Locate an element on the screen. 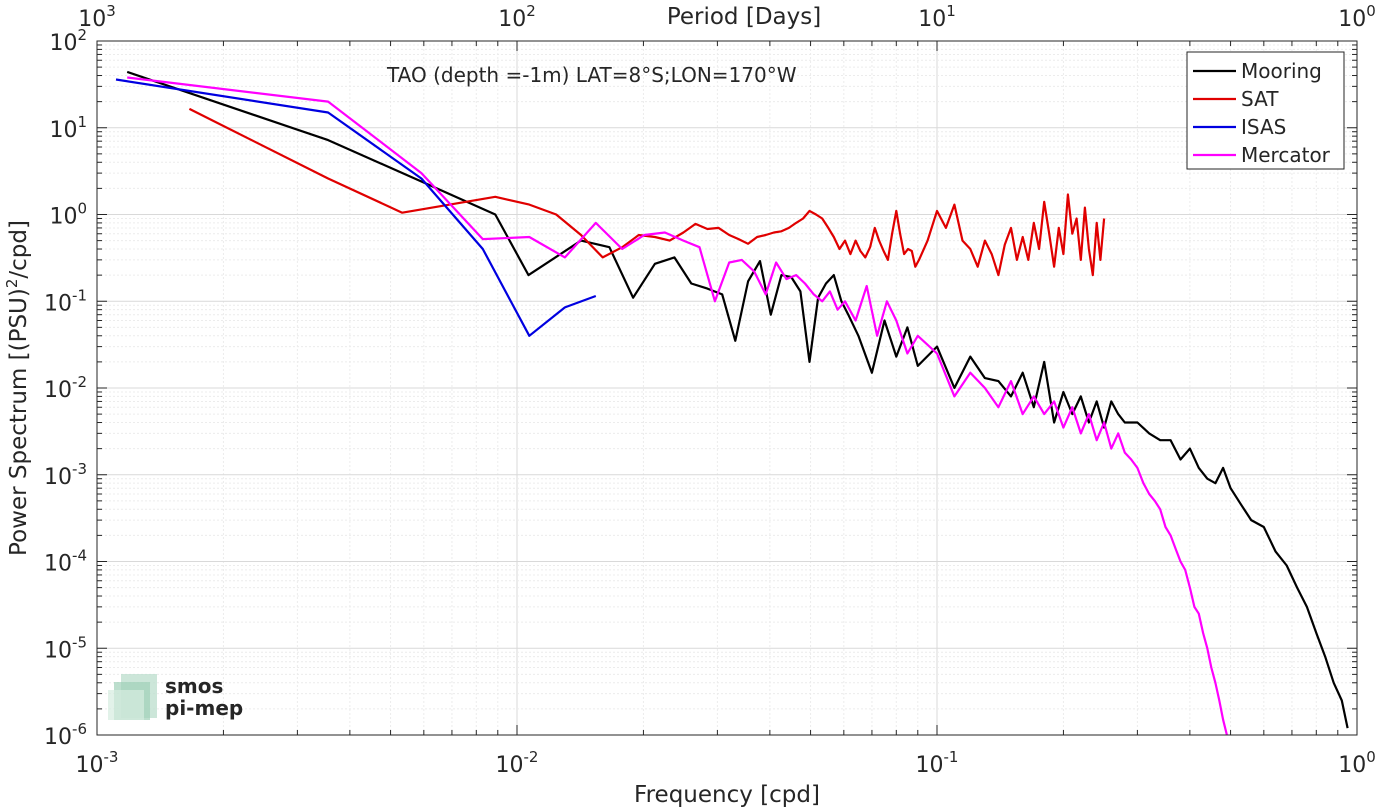 The height and width of the screenshot is (809, 1377). series-line-isas is located at coordinates (356, 207).